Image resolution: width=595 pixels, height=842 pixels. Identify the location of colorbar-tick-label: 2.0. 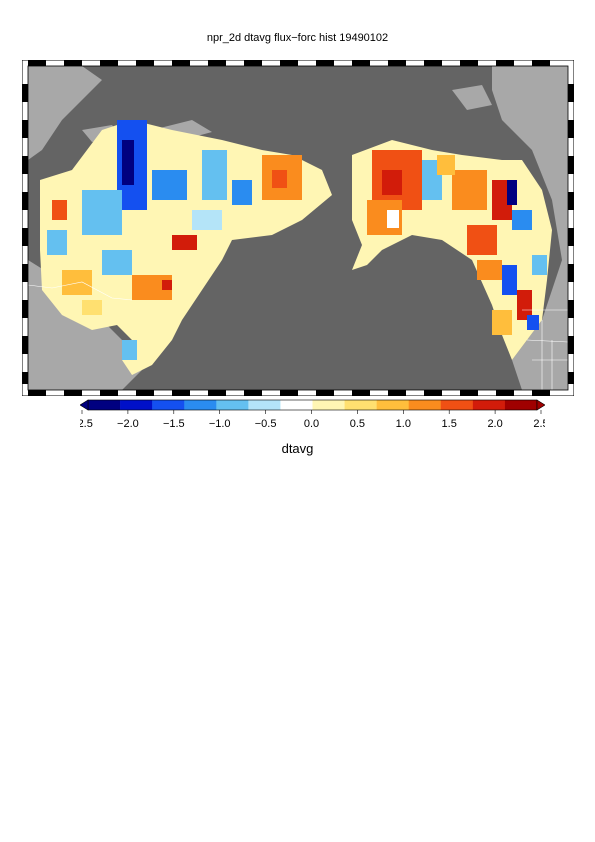
(494, 424).